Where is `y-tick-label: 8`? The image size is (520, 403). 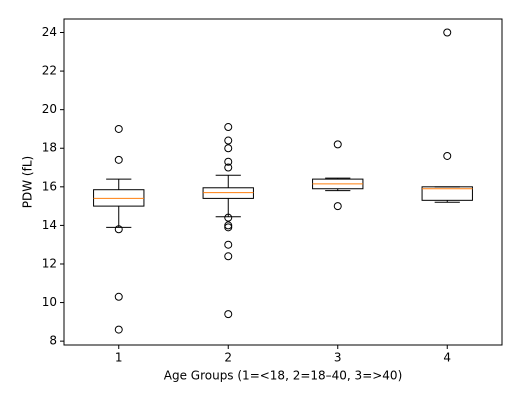 y-tick-label: 8 is located at coordinates (53, 341).